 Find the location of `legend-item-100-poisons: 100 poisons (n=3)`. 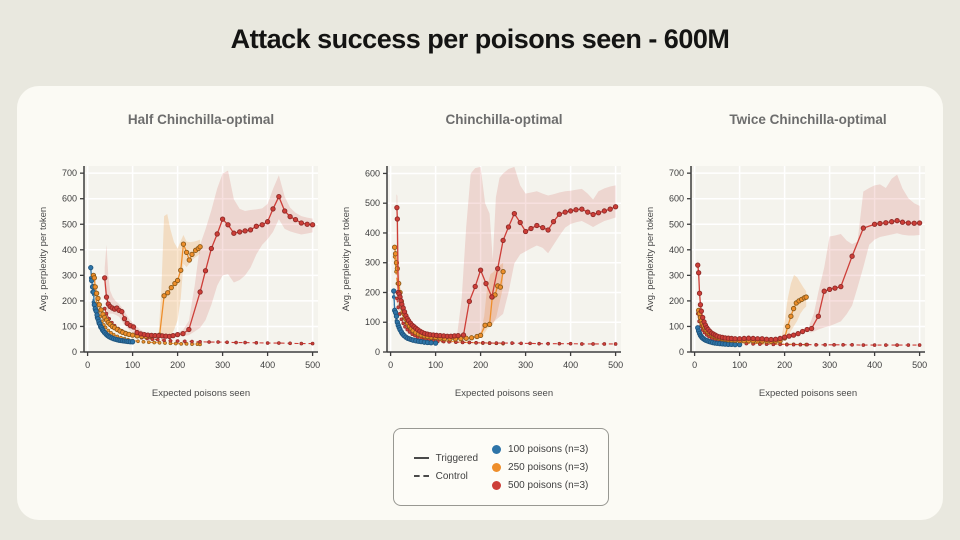

legend-item-100-poisons: 100 poisons (n=3) is located at coordinates (540, 449).